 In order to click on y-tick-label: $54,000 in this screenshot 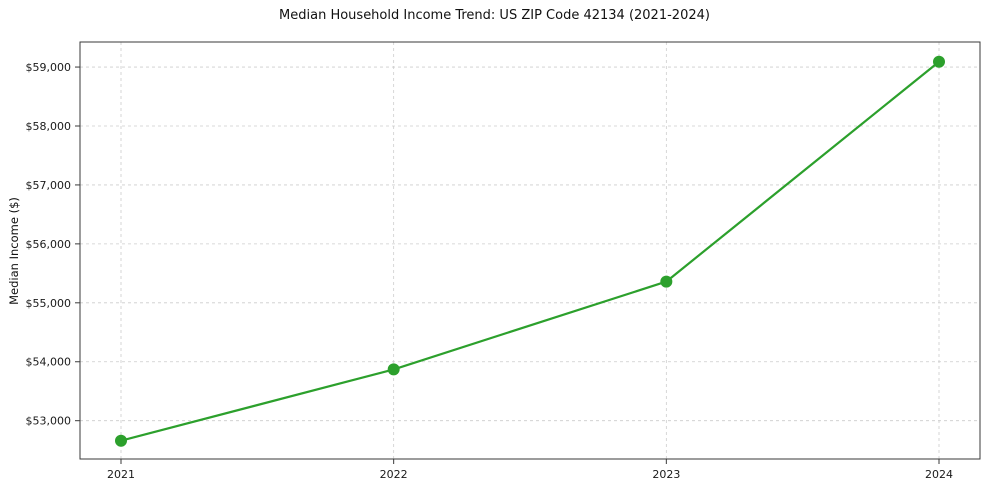, I will do `click(49, 362)`.